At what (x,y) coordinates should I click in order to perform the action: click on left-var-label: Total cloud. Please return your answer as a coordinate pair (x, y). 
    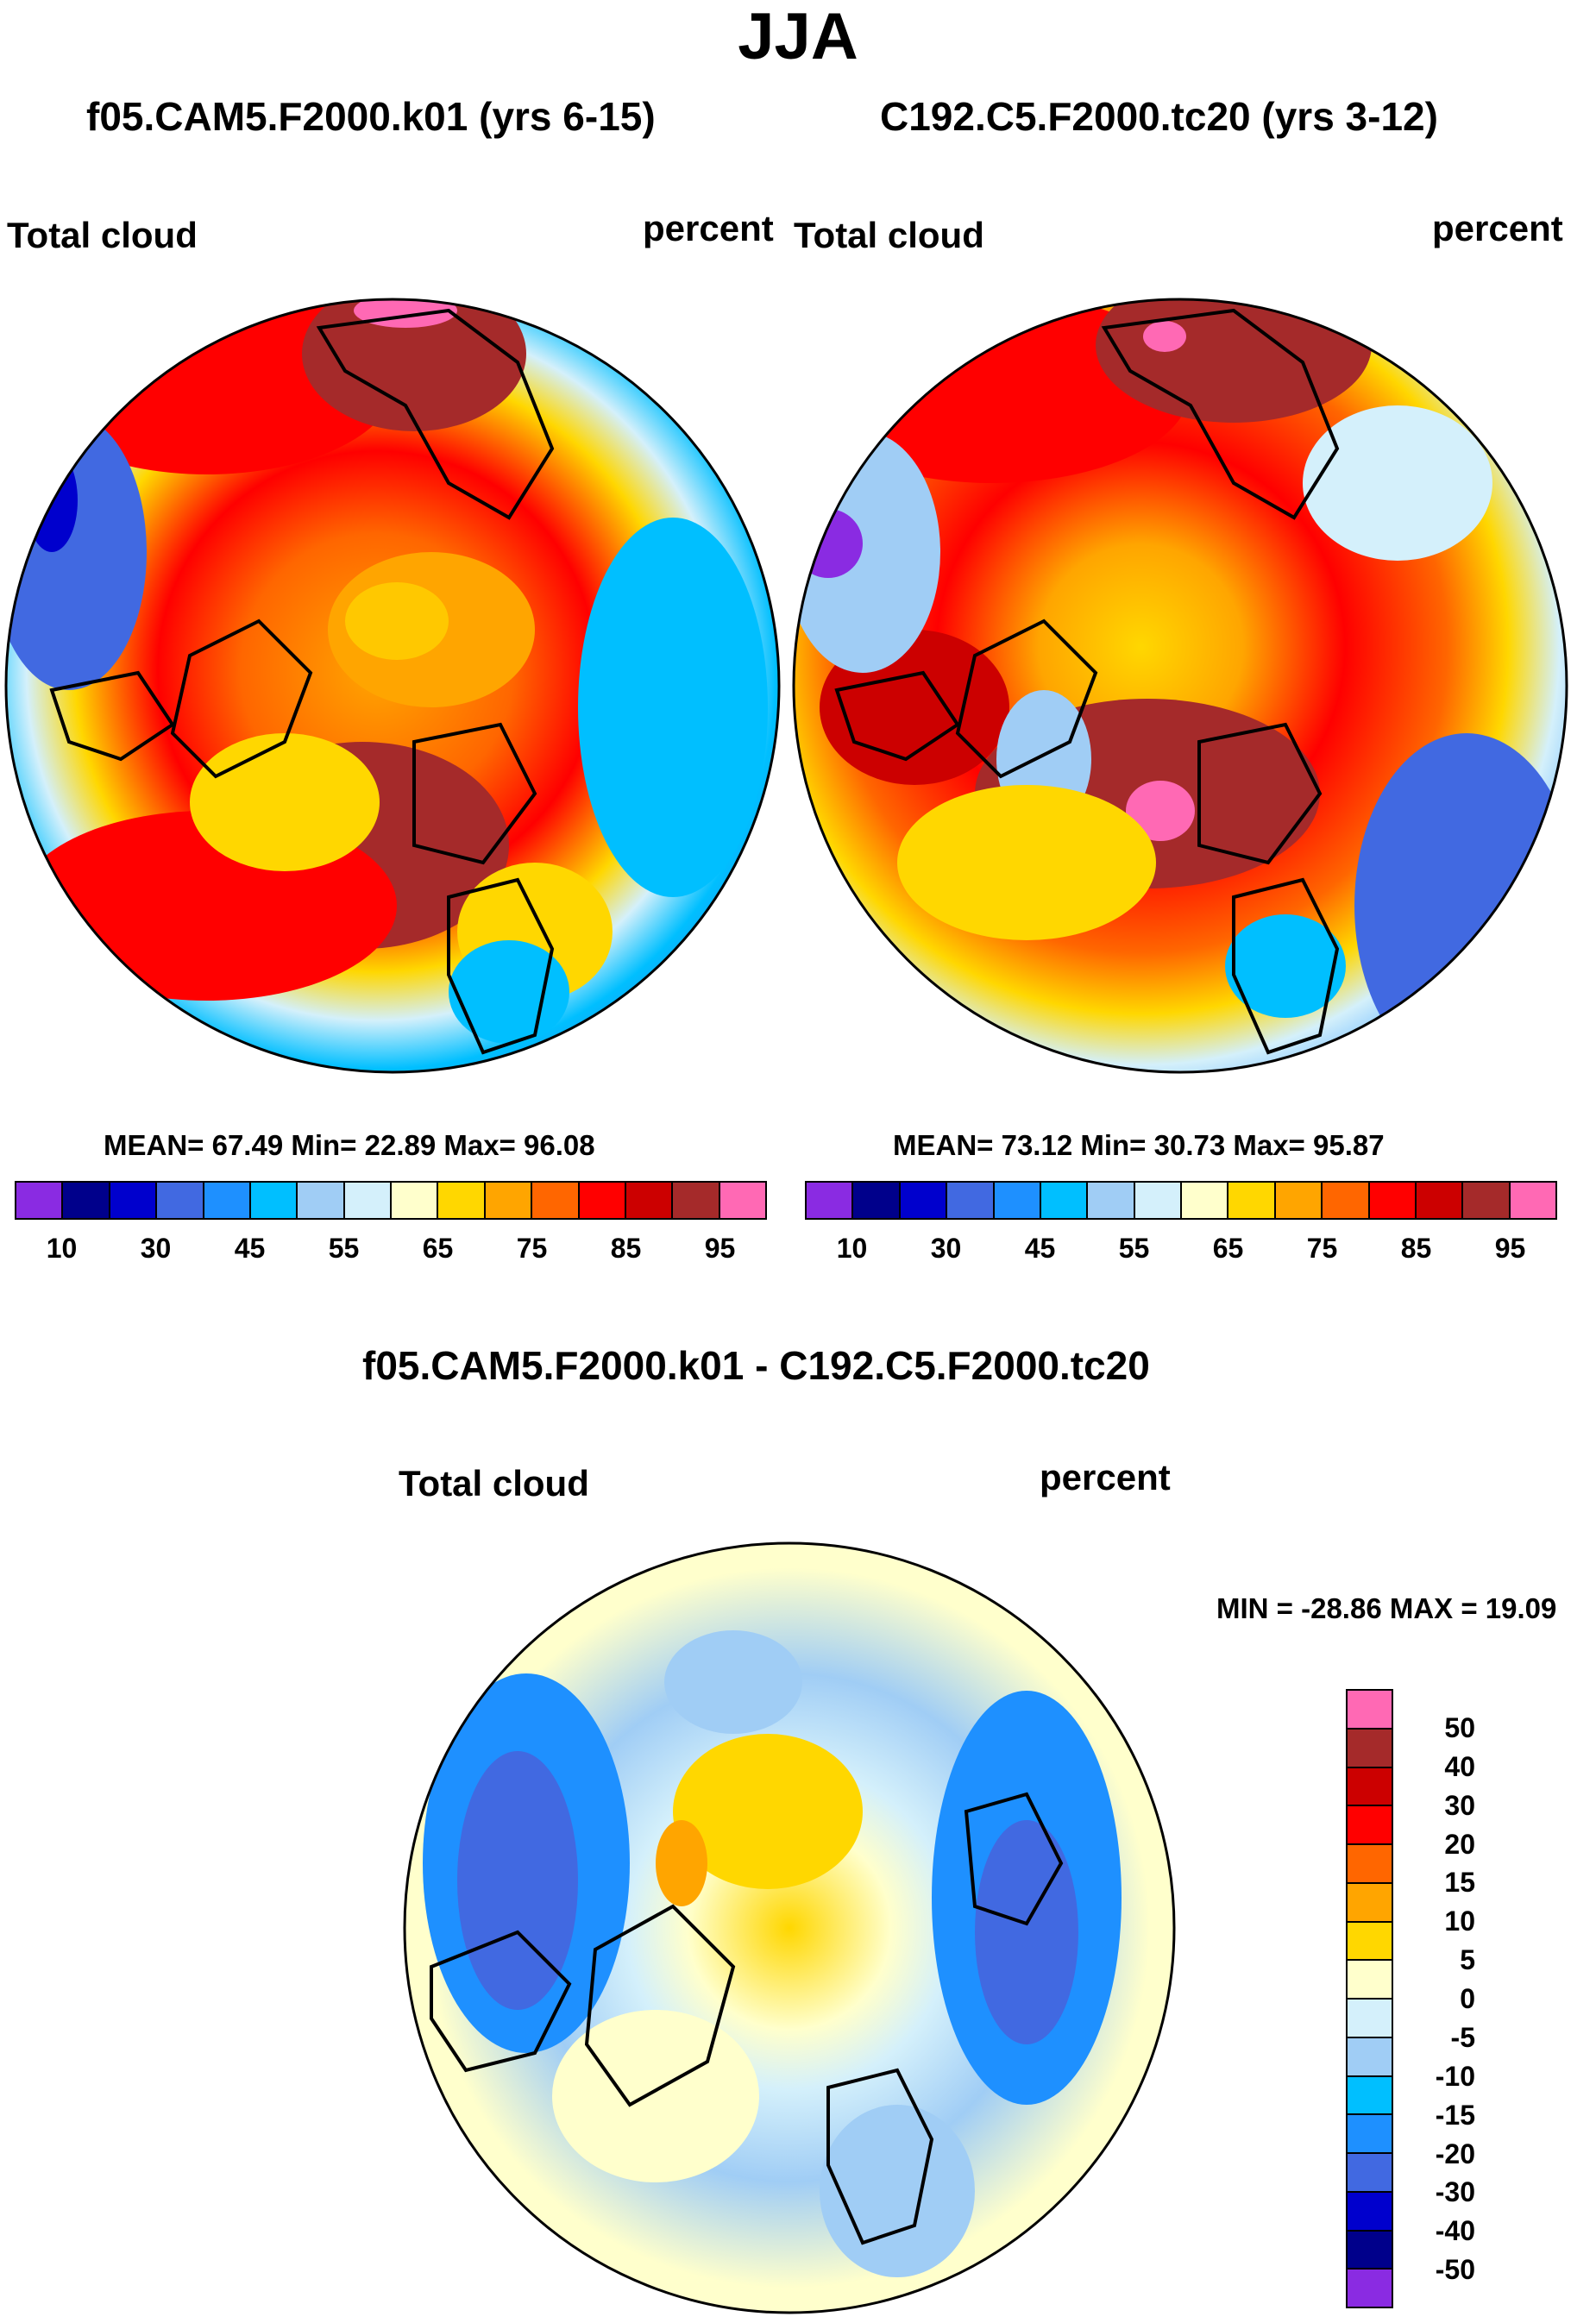
    Looking at the image, I should click on (102, 235).